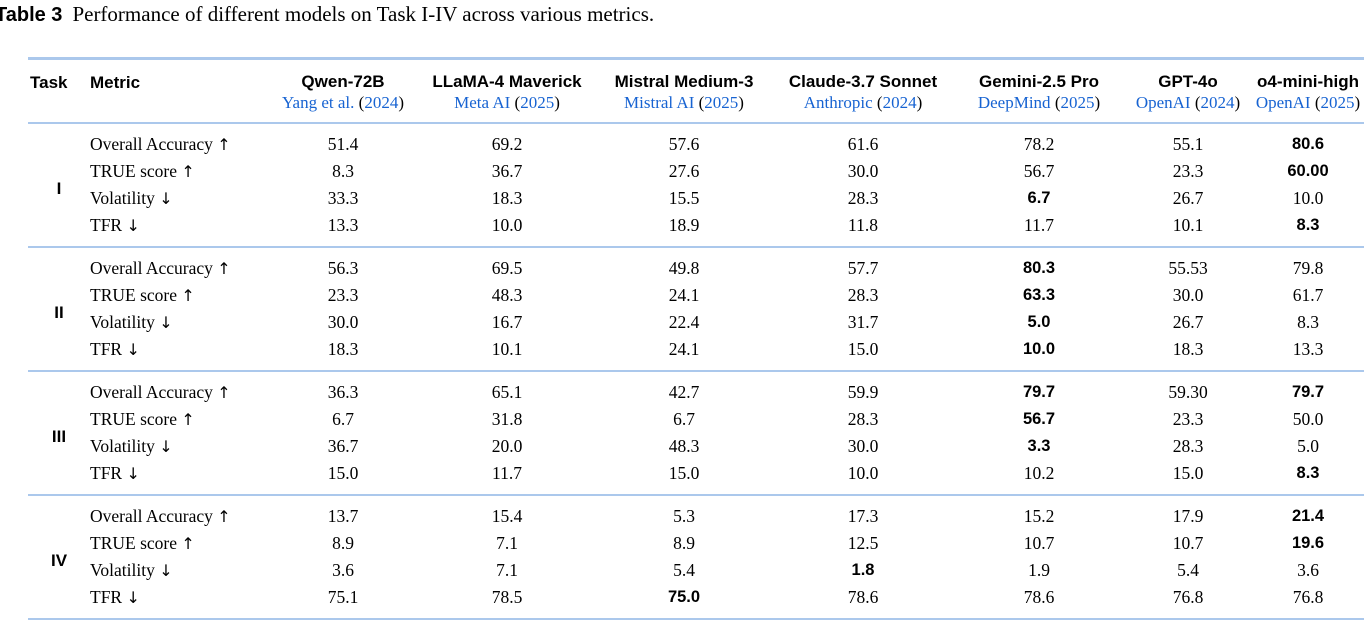  Describe the element at coordinates (1308, 445) in the screenshot. I see `value-cell: 5.0` at that location.